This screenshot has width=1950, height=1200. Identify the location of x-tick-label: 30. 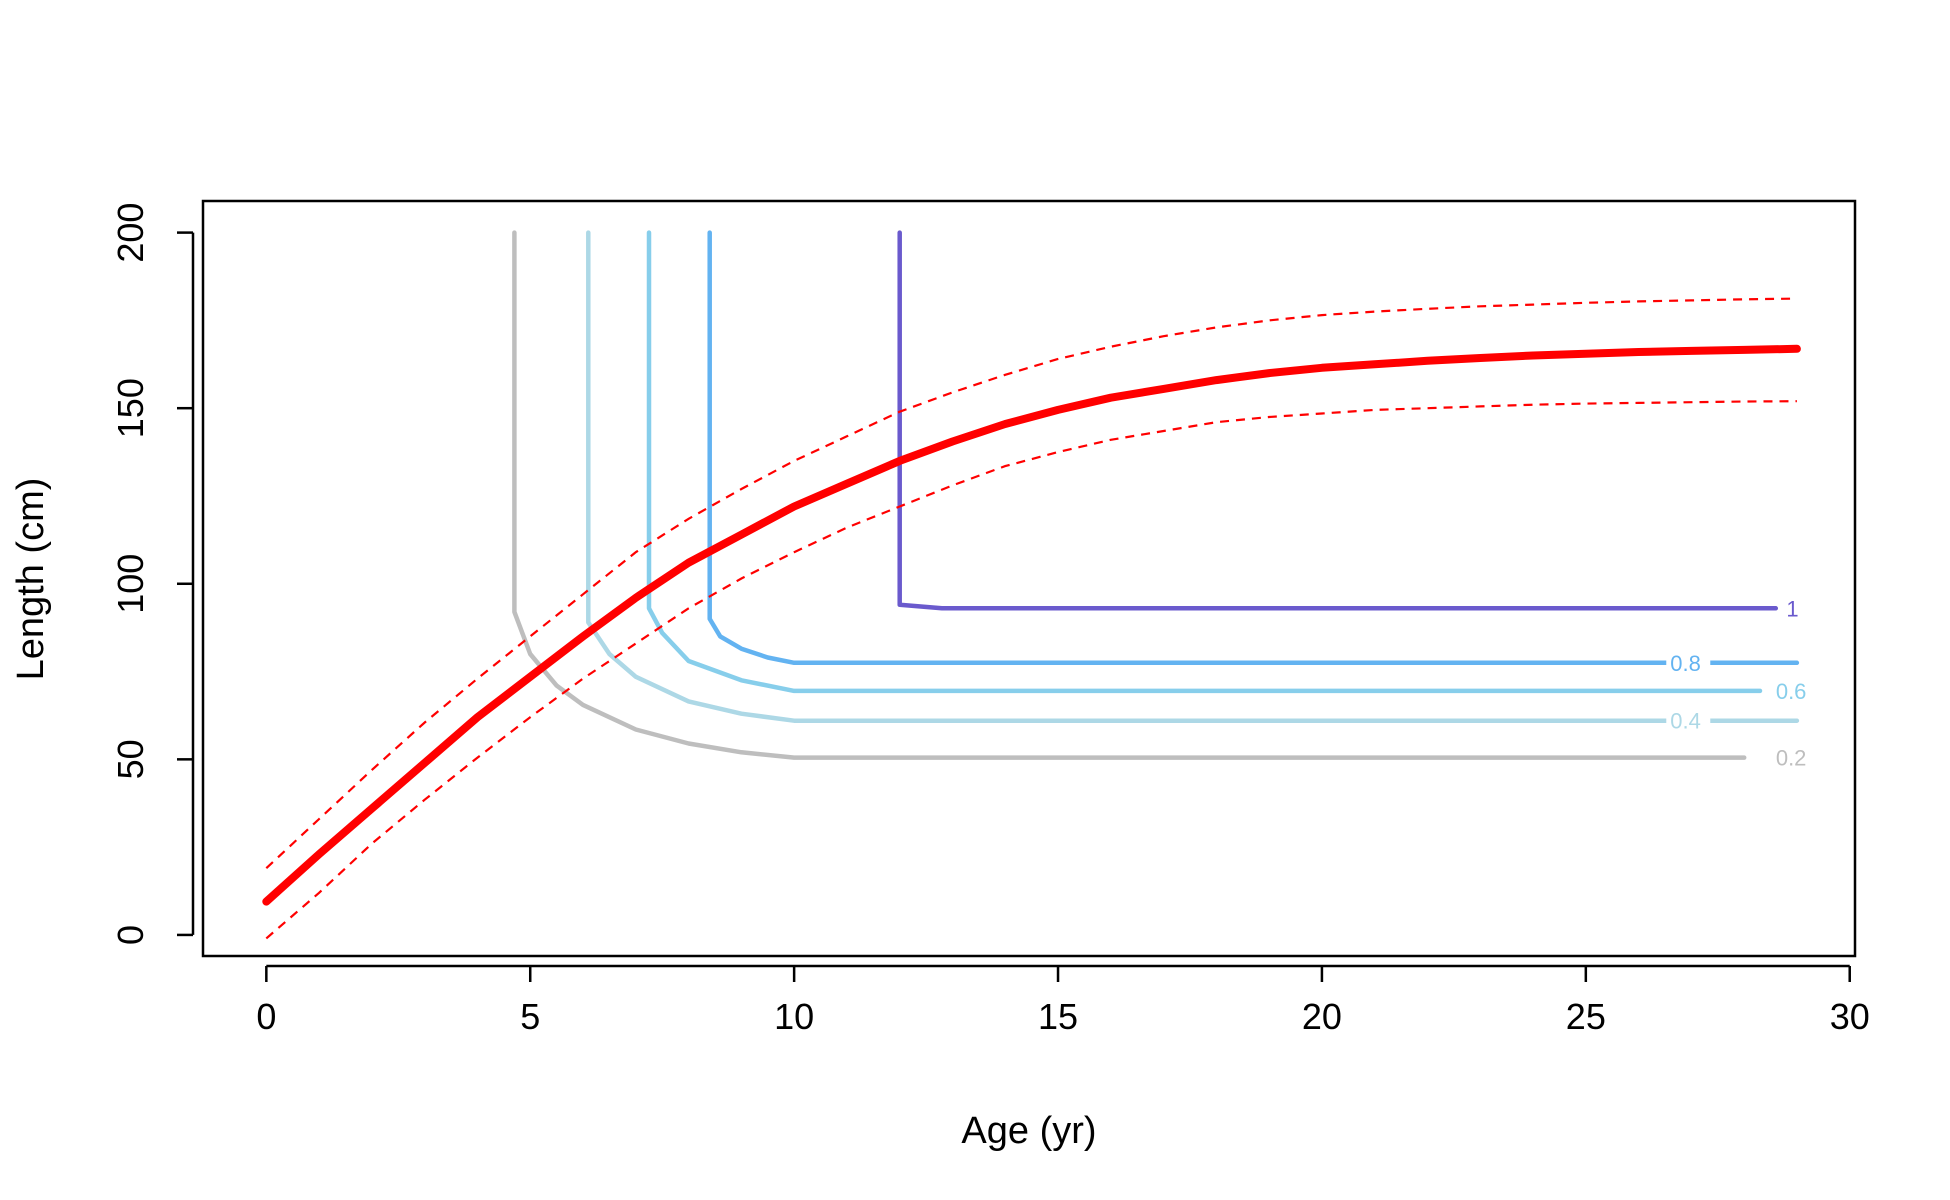
(1850, 1016).